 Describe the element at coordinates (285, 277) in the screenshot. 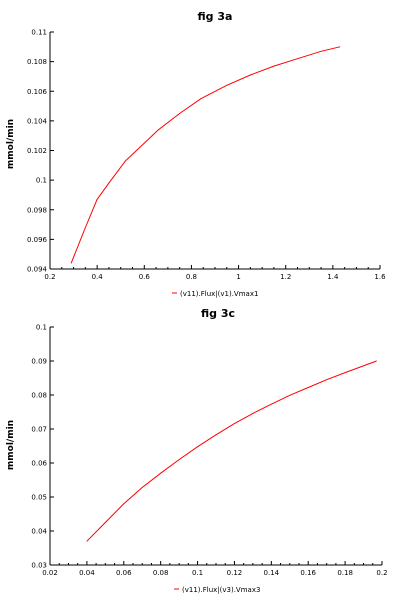

I see `x-tick-label: 1.2` at that location.